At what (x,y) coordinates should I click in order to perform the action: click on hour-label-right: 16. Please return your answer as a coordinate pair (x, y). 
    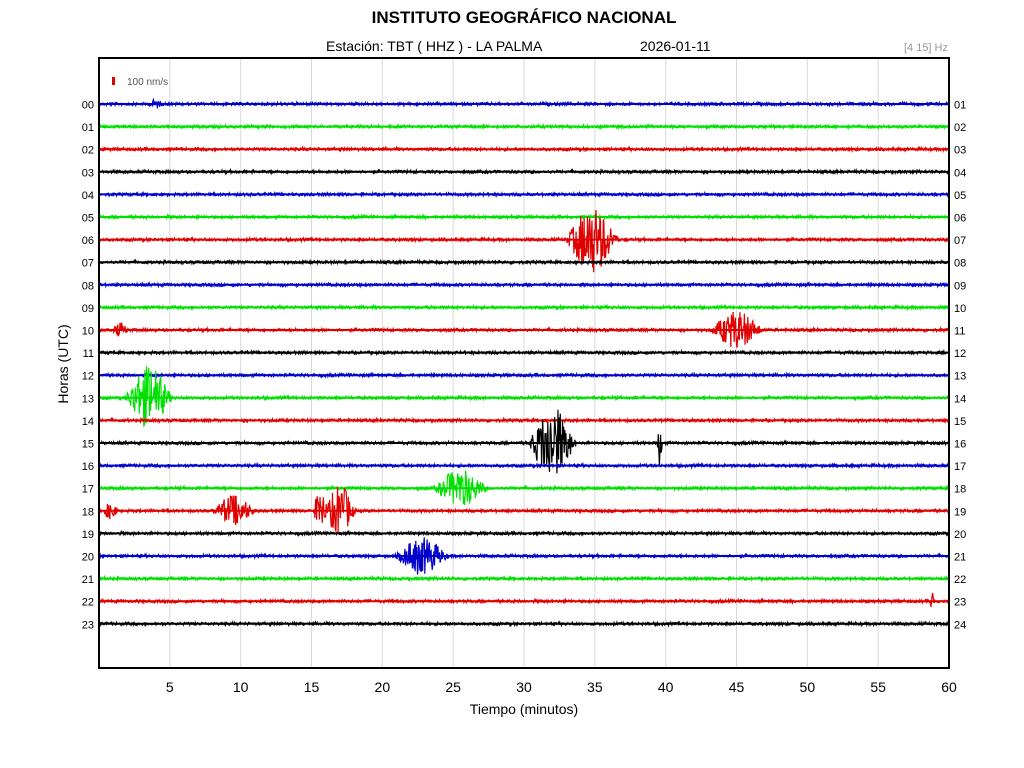
    Looking at the image, I should click on (960, 445).